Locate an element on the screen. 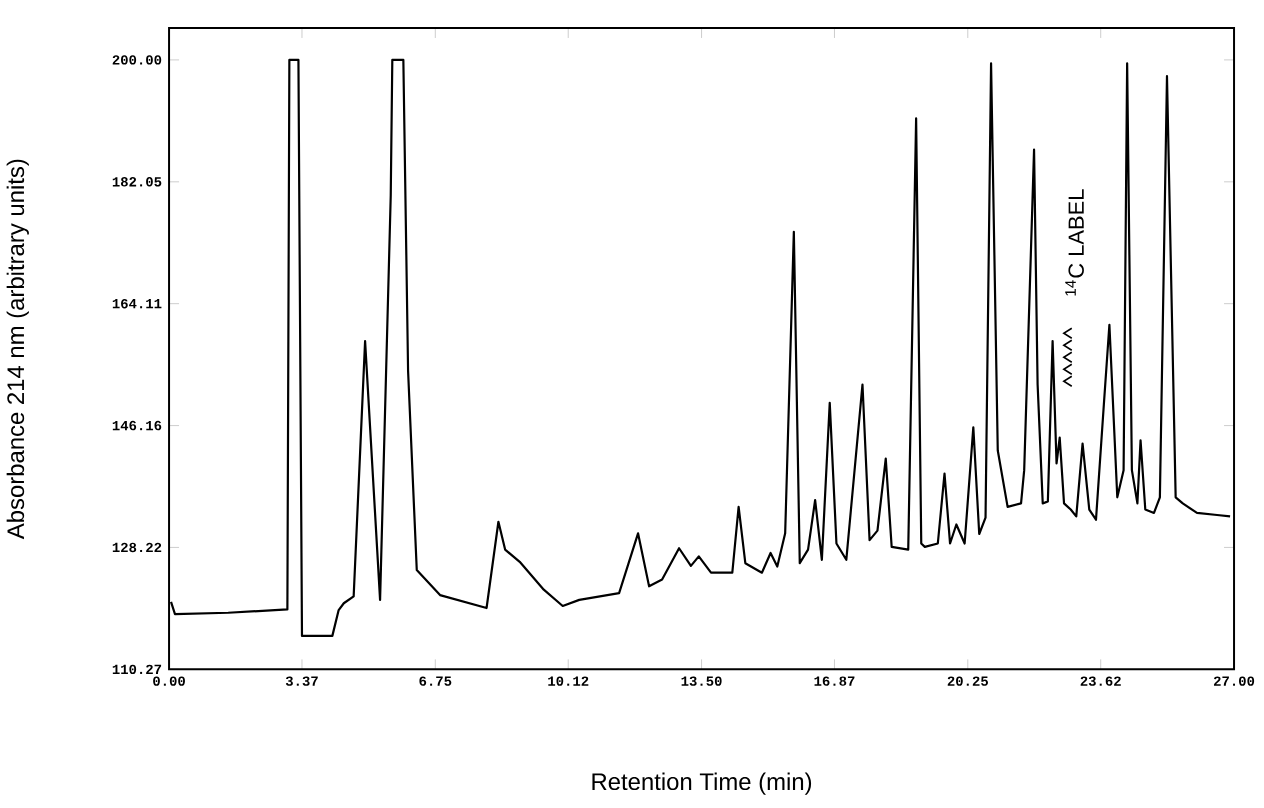 This screenshot has height=808, width=1264. annotation: $^{14}$C LABEL is located at coordinates (1074, 242).